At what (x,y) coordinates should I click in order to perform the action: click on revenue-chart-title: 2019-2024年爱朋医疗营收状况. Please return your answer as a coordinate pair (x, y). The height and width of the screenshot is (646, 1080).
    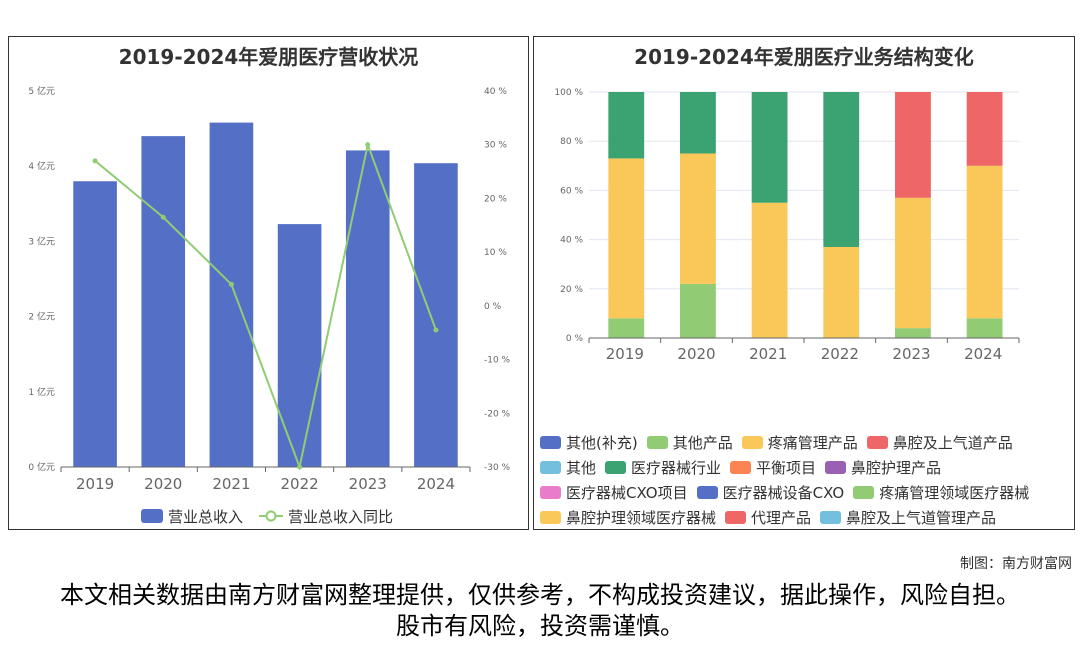
    Looking at the image, I should click on (268, 57).